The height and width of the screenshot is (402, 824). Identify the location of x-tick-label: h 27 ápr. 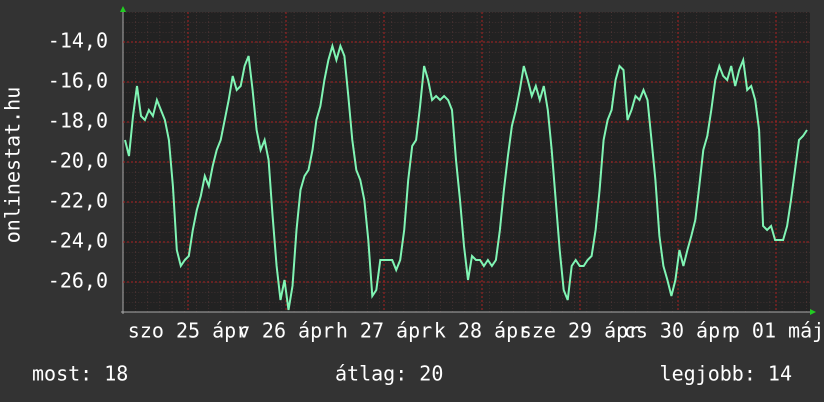
(384, 331).